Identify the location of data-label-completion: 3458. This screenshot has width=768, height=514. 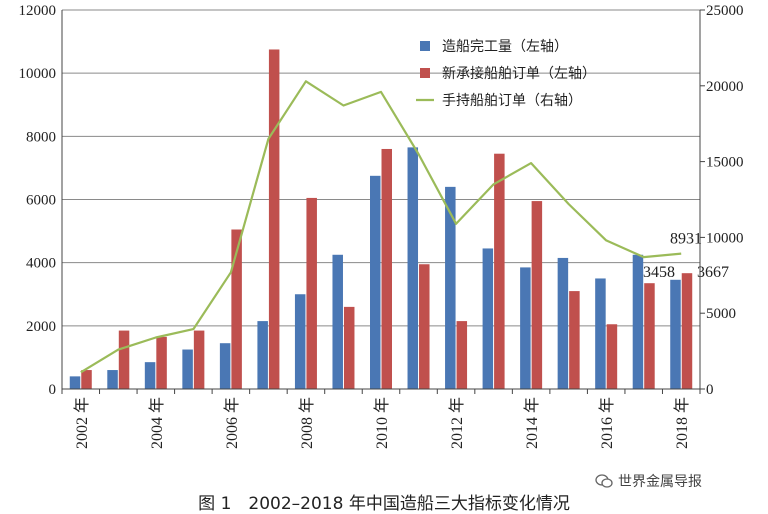
(659, 272).